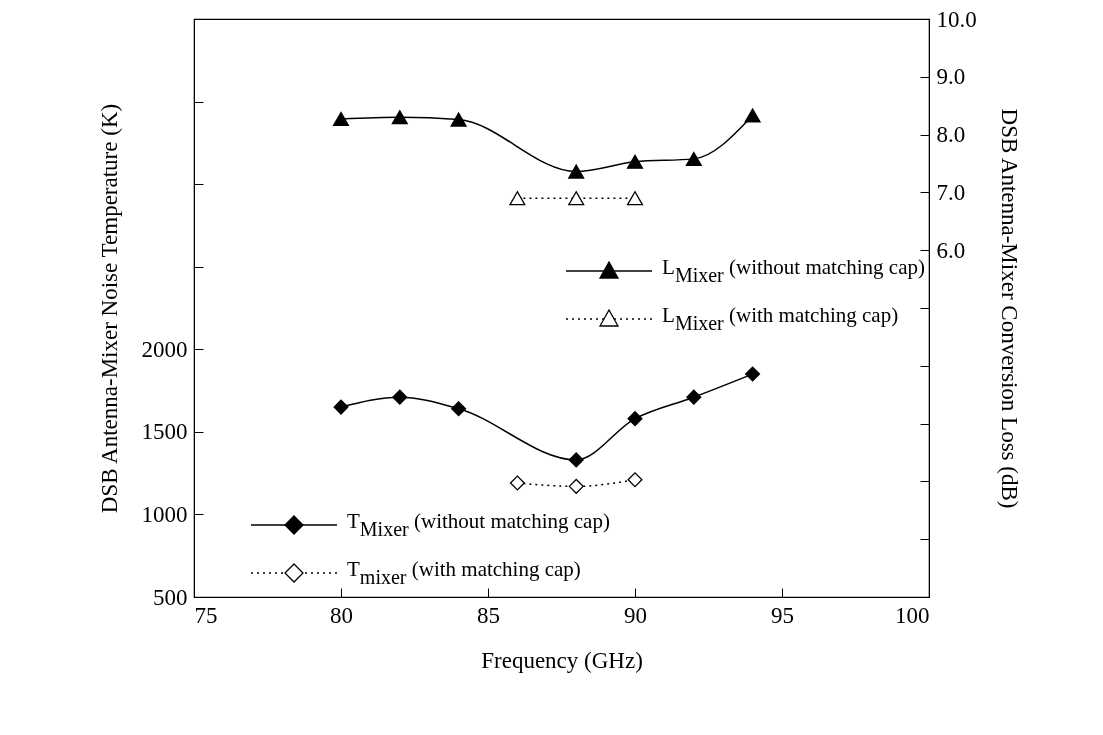 The height and width of the screenshot is (735, 1103). I want to click on y2-tick-label: 7.0, so click(951, 192).